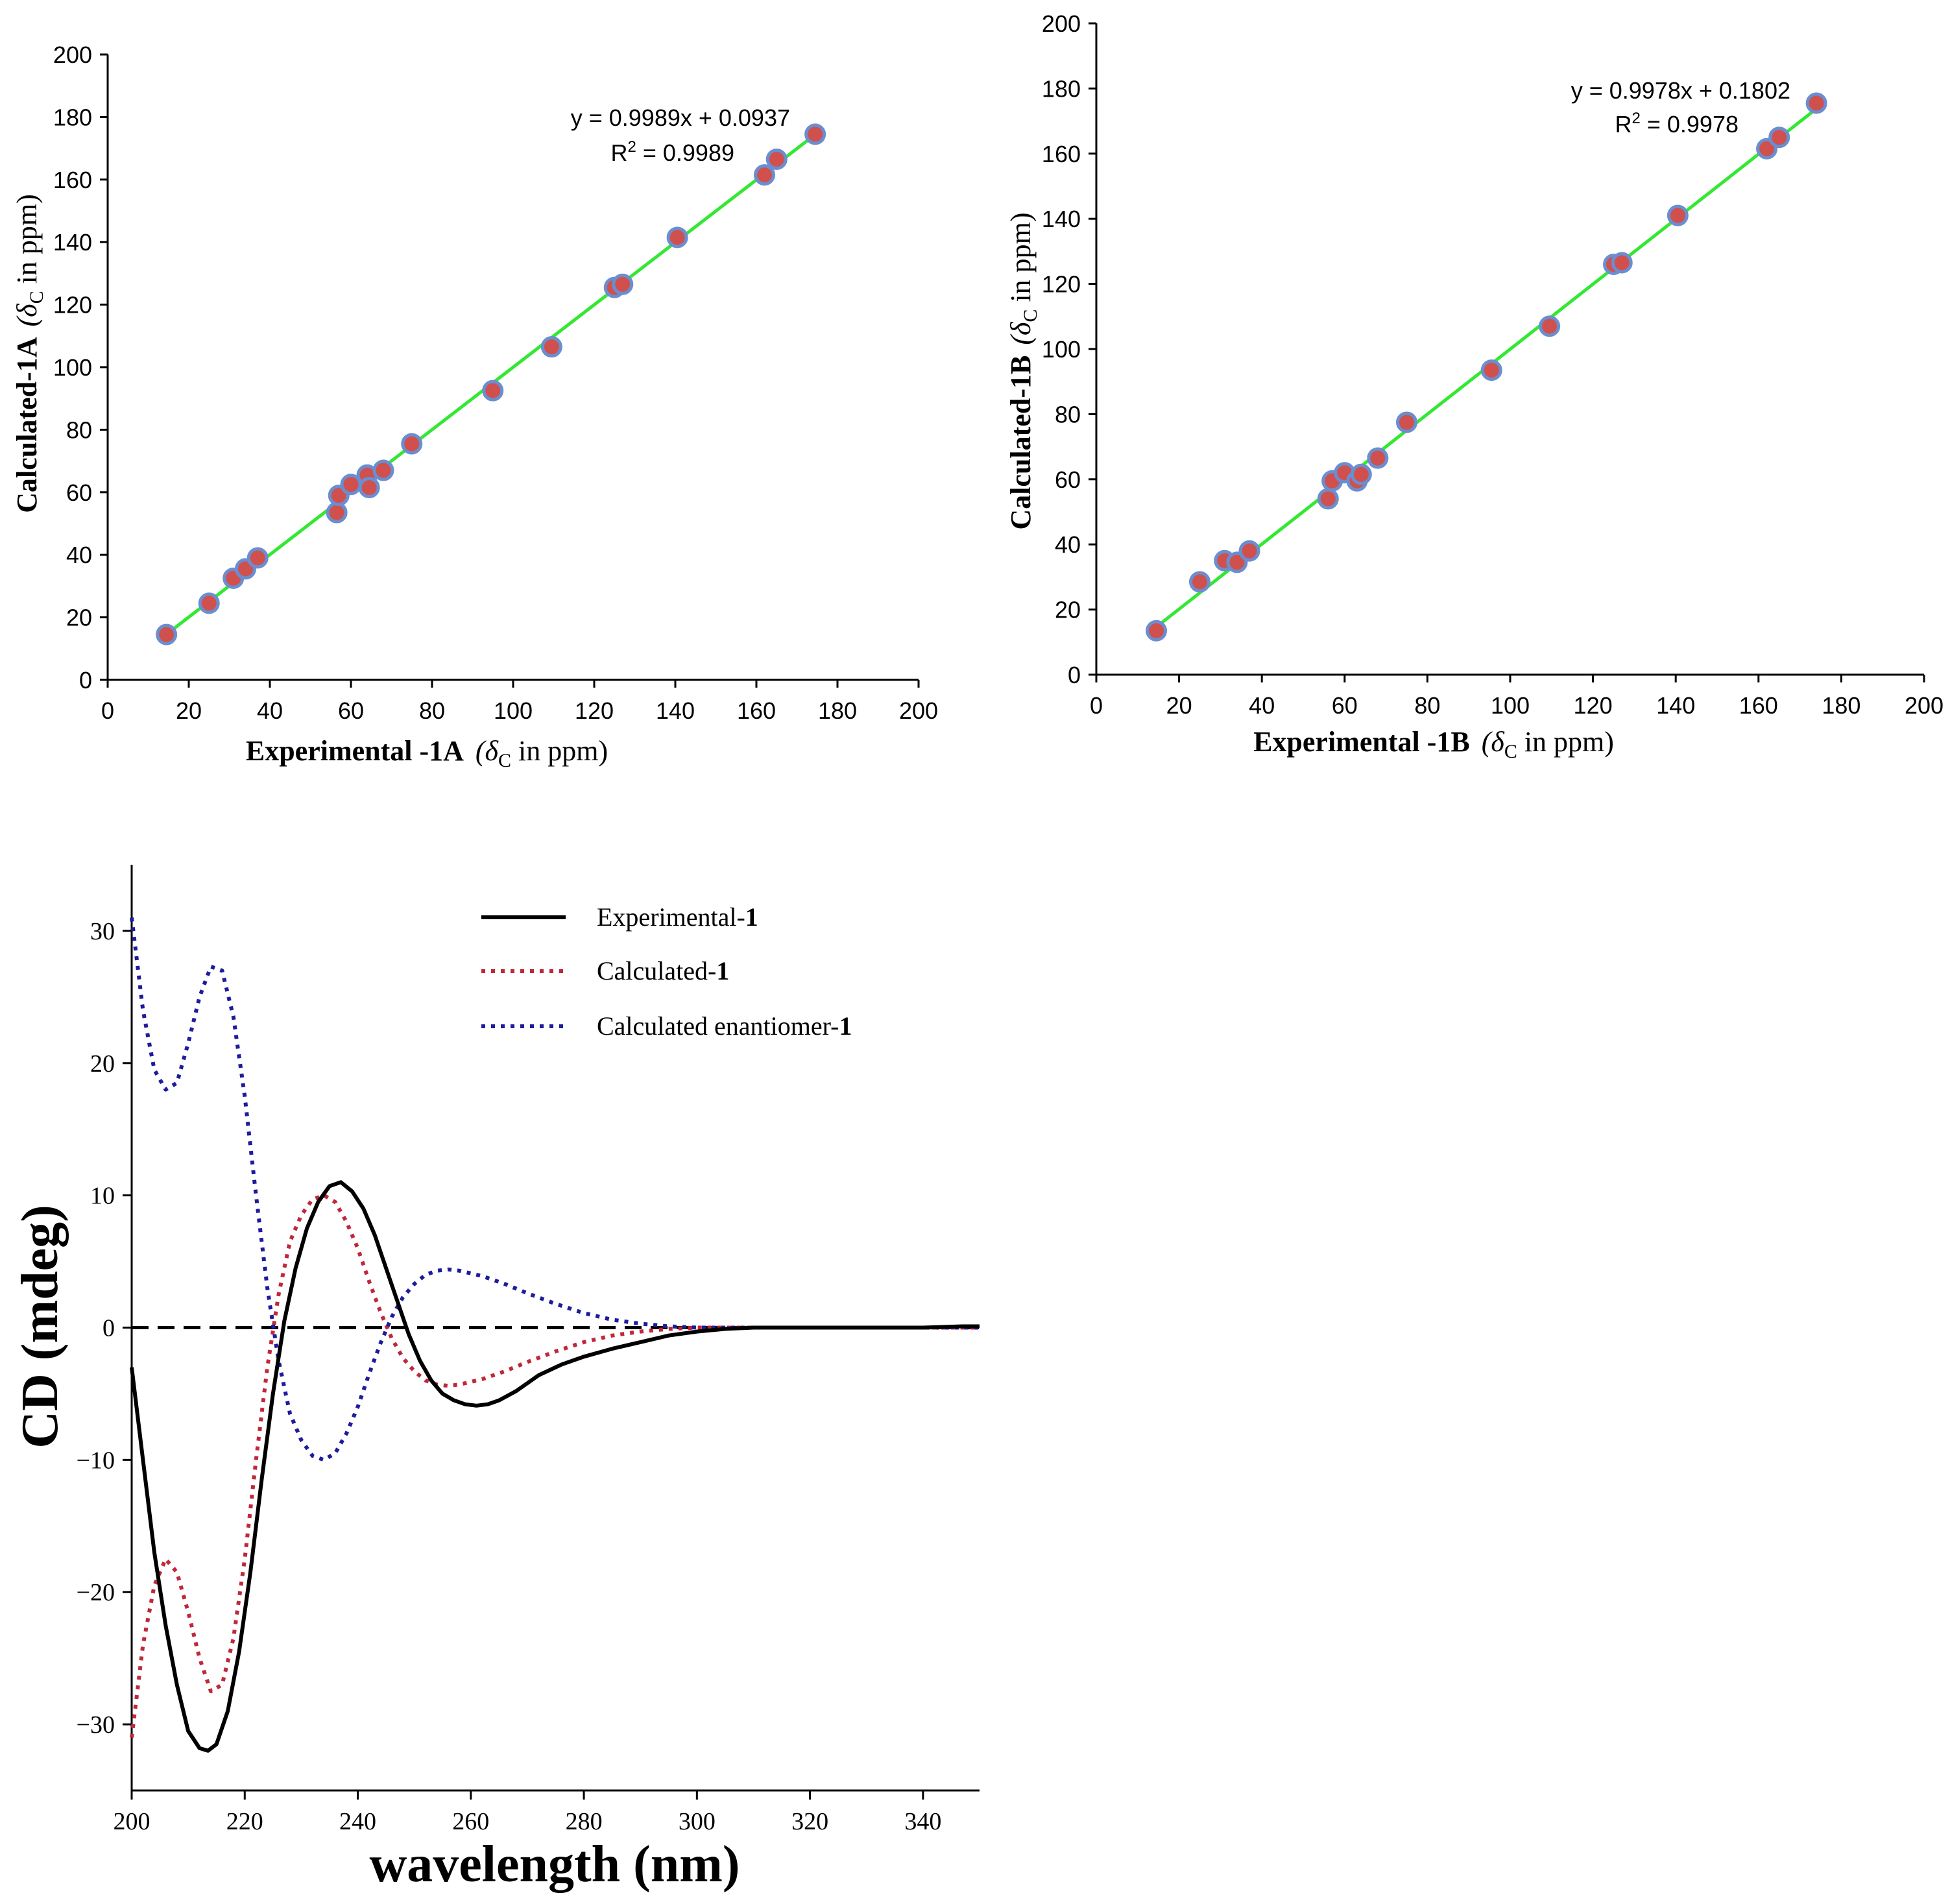 The height and width of the screenshot is (1904, 1950). What do you see at coordinates (514, 711) in the screenshot?
I see `x-tick-label: 100` at bounding box center [514, 711].